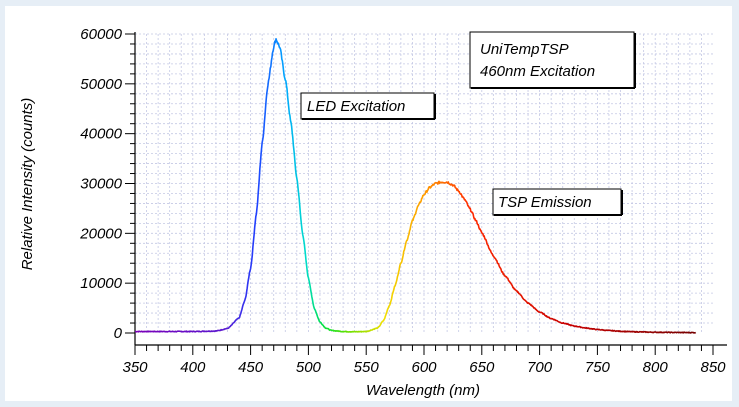 This screenshot has height=407, width=739. What do you see at coordinates (101, 84) in the screenshot?
I see `y-tick-label: 50000` at bounding box center [101, 84].